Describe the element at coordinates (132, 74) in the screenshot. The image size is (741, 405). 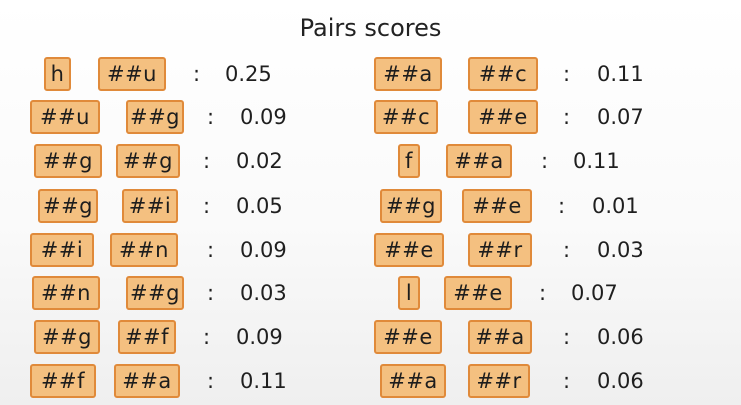
I see `token-second: ##u` at that location.